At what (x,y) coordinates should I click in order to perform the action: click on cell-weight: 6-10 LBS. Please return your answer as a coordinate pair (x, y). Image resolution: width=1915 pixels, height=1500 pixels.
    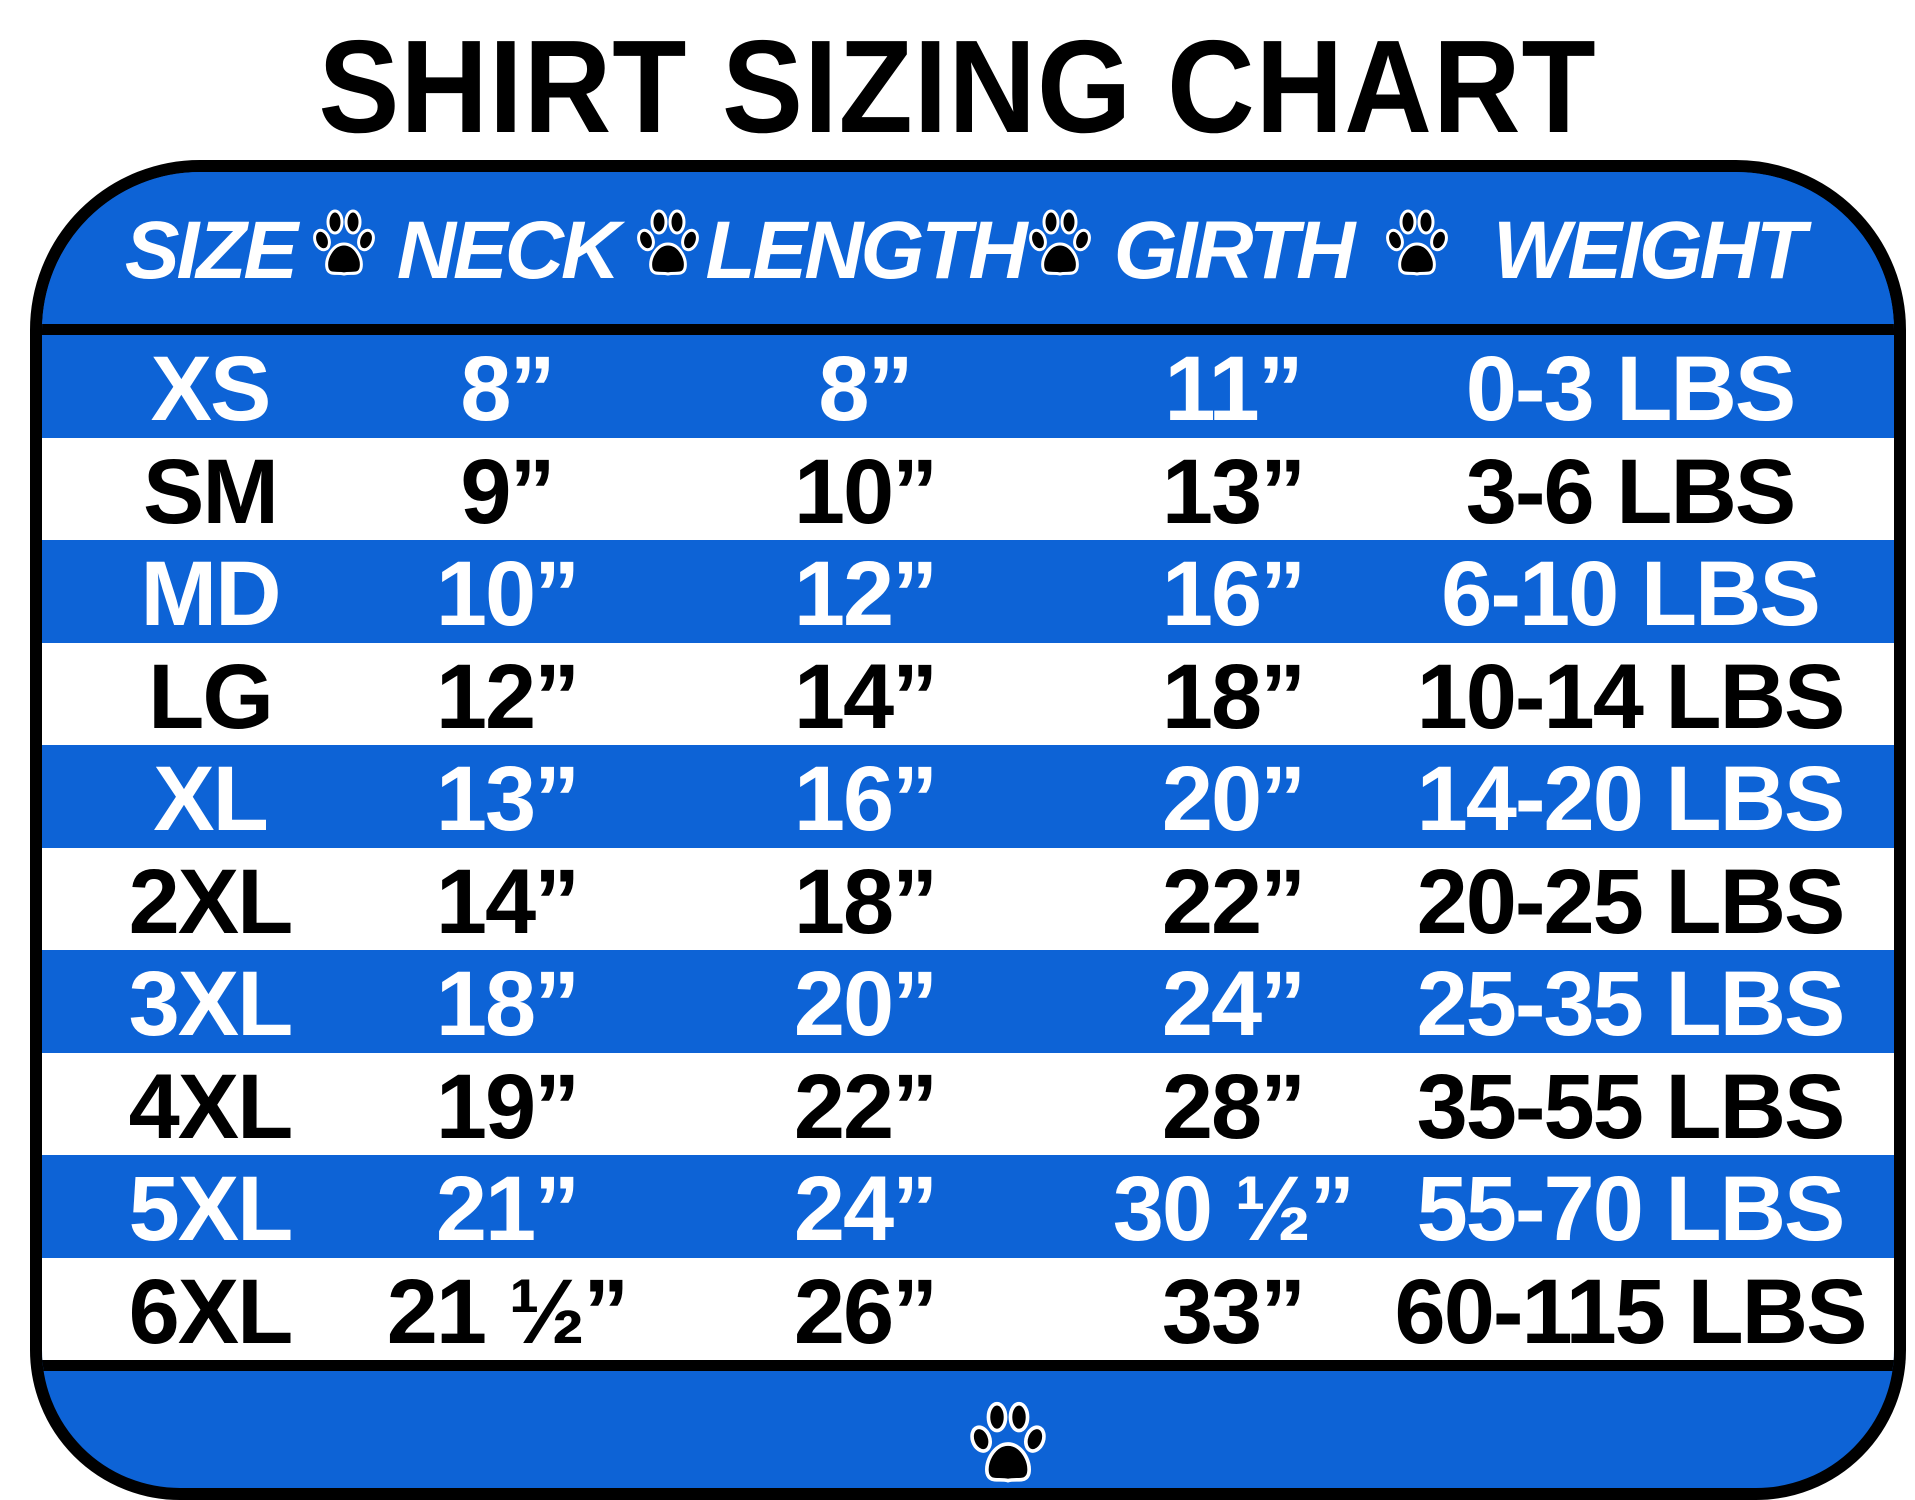
    Looking at the image, I should click on (1631, 594).